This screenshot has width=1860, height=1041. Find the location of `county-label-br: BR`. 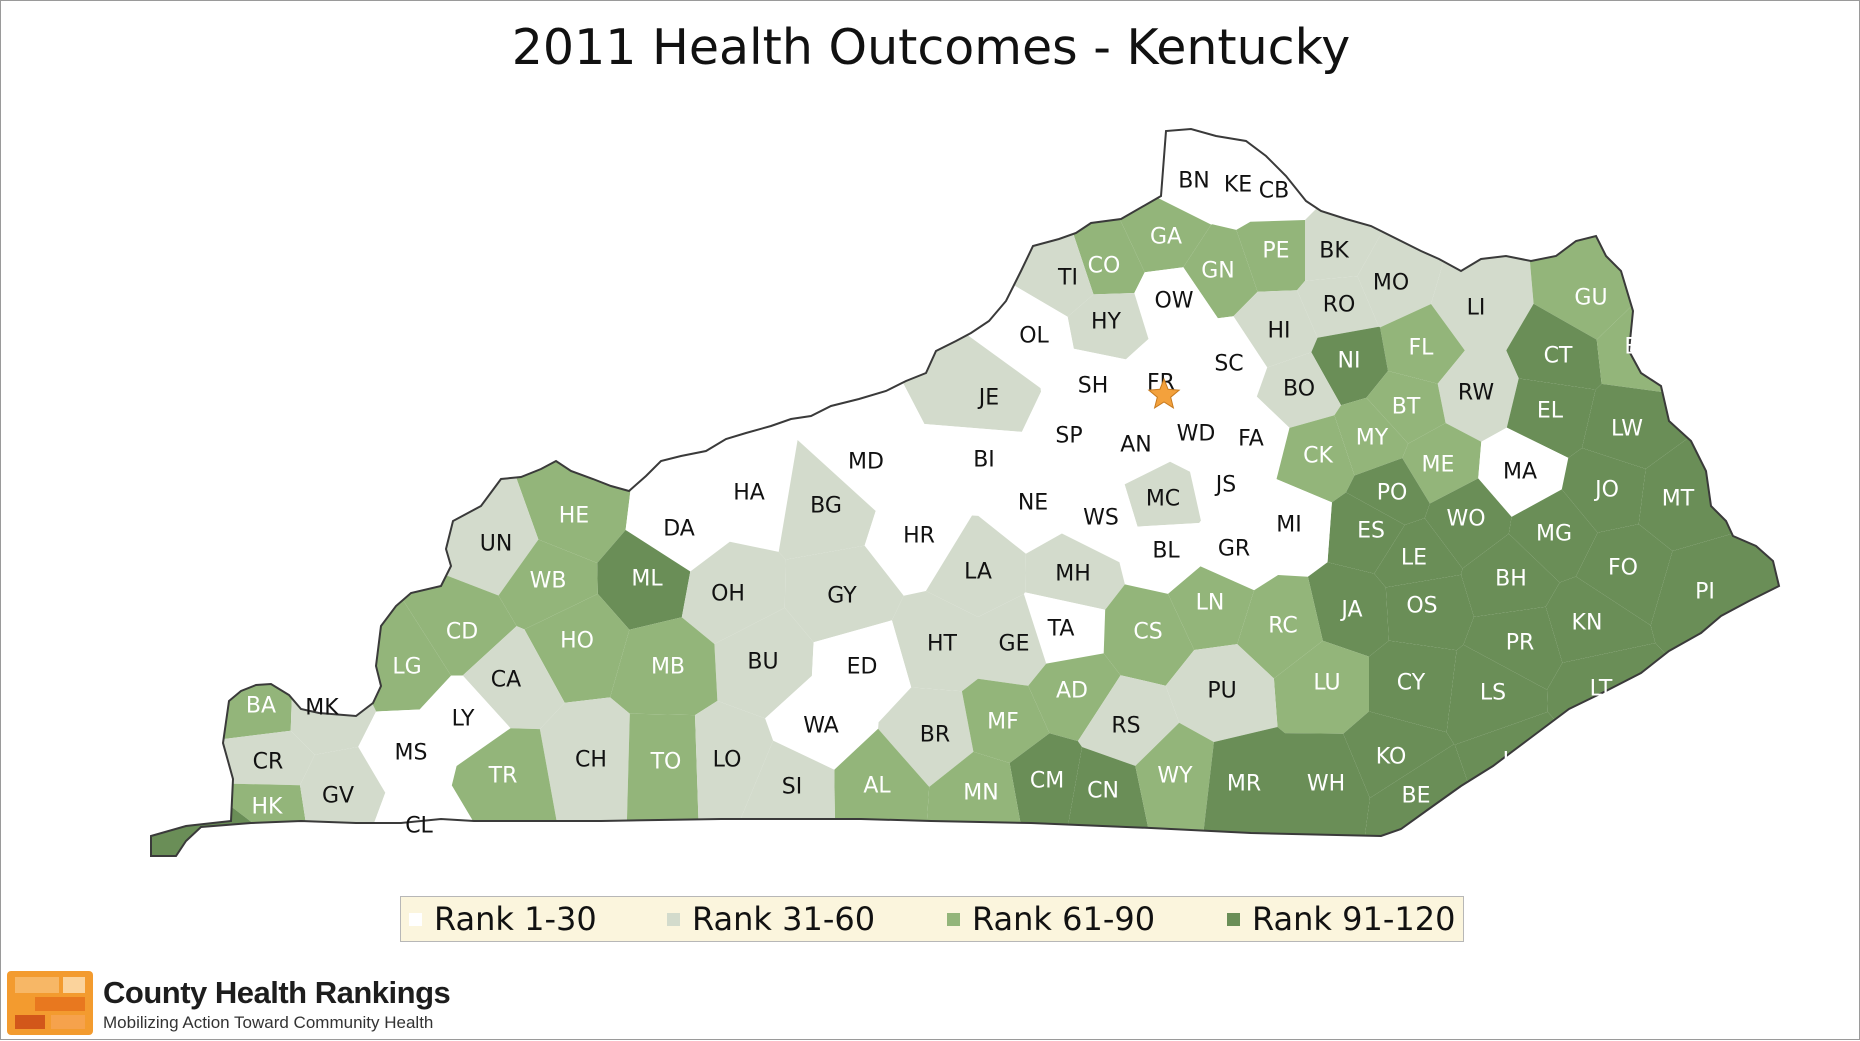

county-label-br: BR is located at coordinates (935, 735).